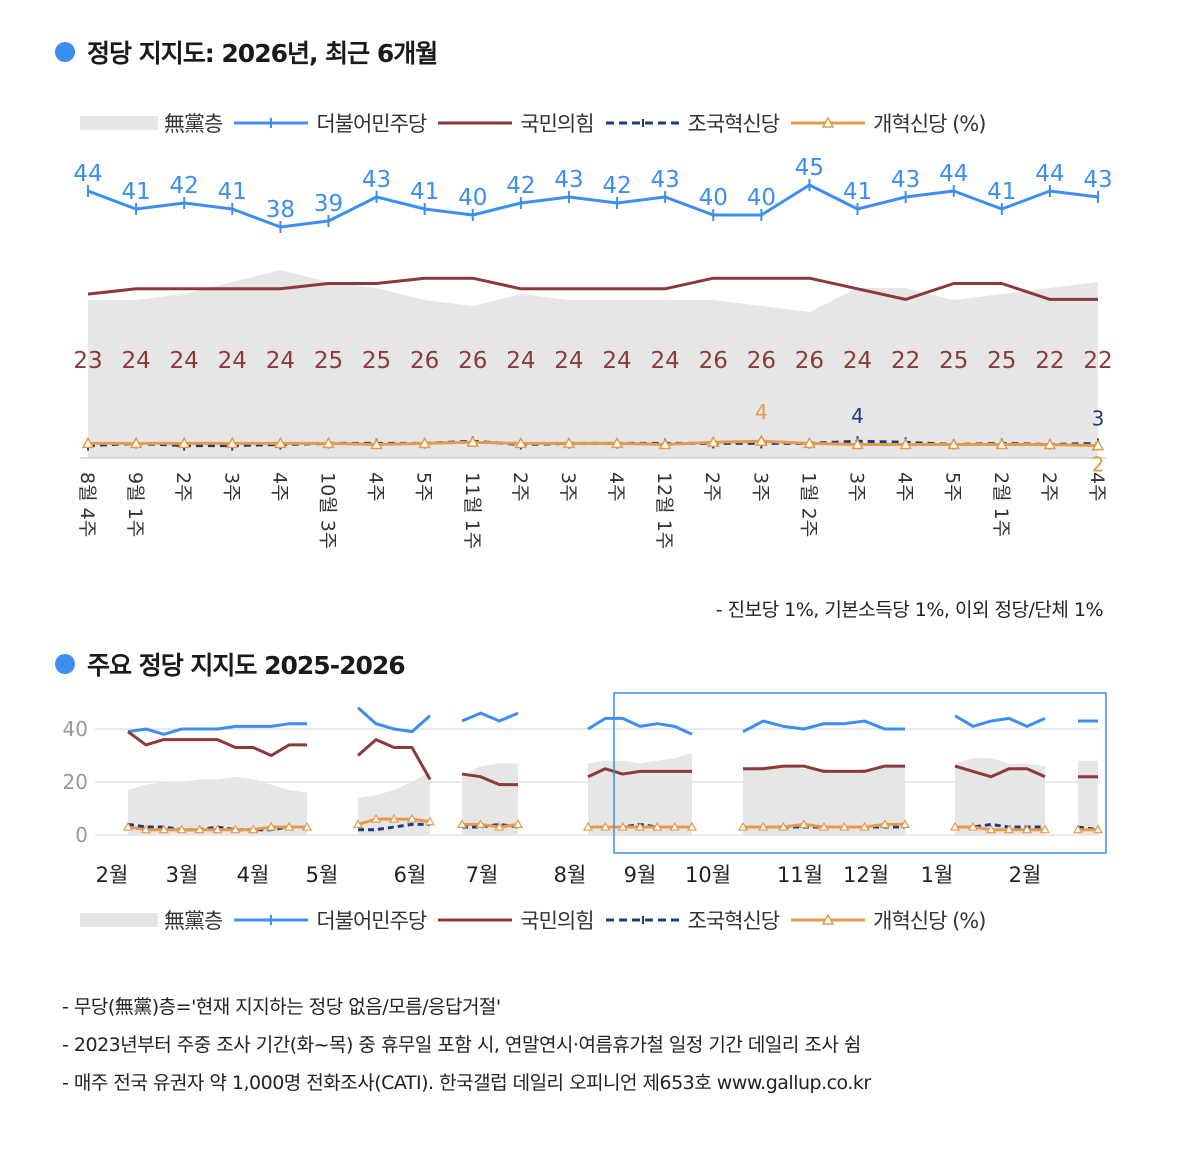 The image size is (1179, 1152). I want to click on legend-item-dem: 더불어민주당, so click(329, 920).